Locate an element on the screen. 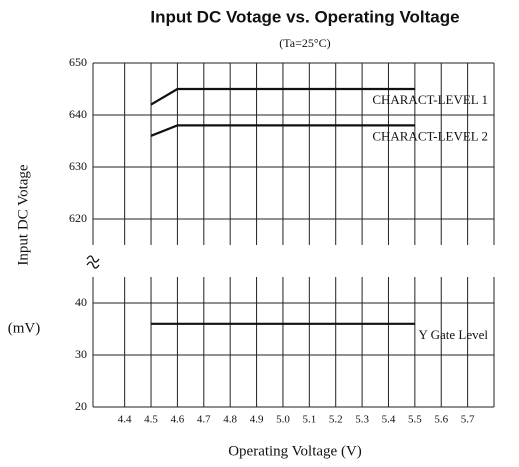 The height and width of the screenshot is (467, 519). x-tick-label: 5.4 is located at coordinates (389, 420).